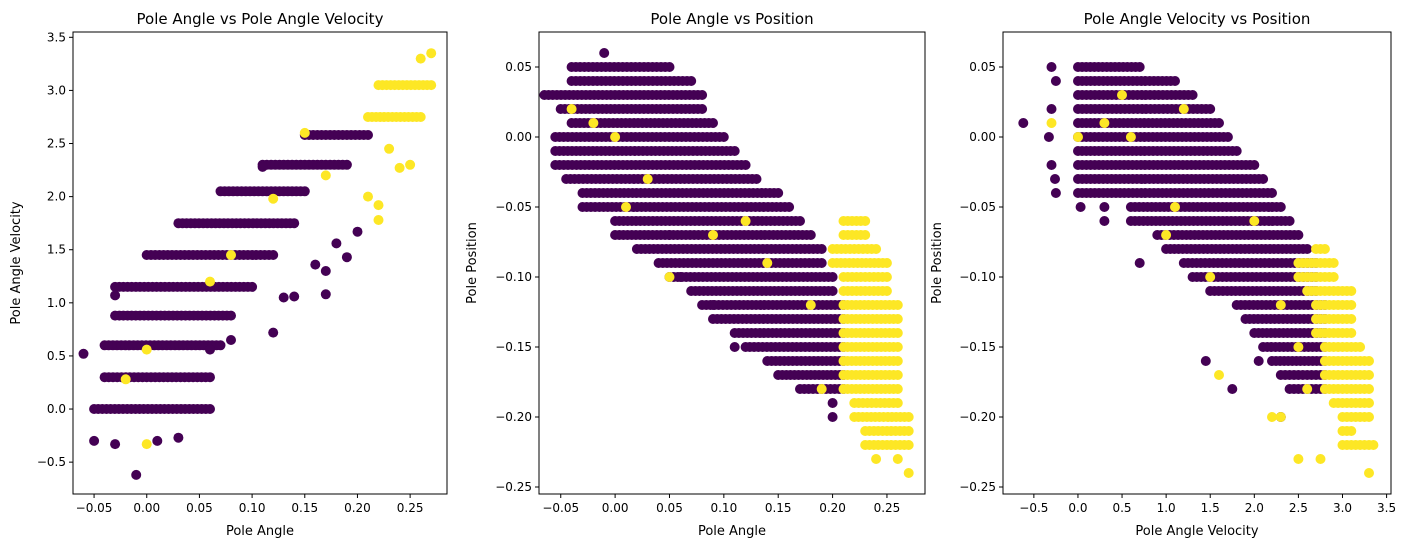 This screenshot has width=1407, height=547. What do you see at coordinates (1121, 508) in the screenshot?
I see `x-tick-label: 0.5` at bounding box center [1121, 508].